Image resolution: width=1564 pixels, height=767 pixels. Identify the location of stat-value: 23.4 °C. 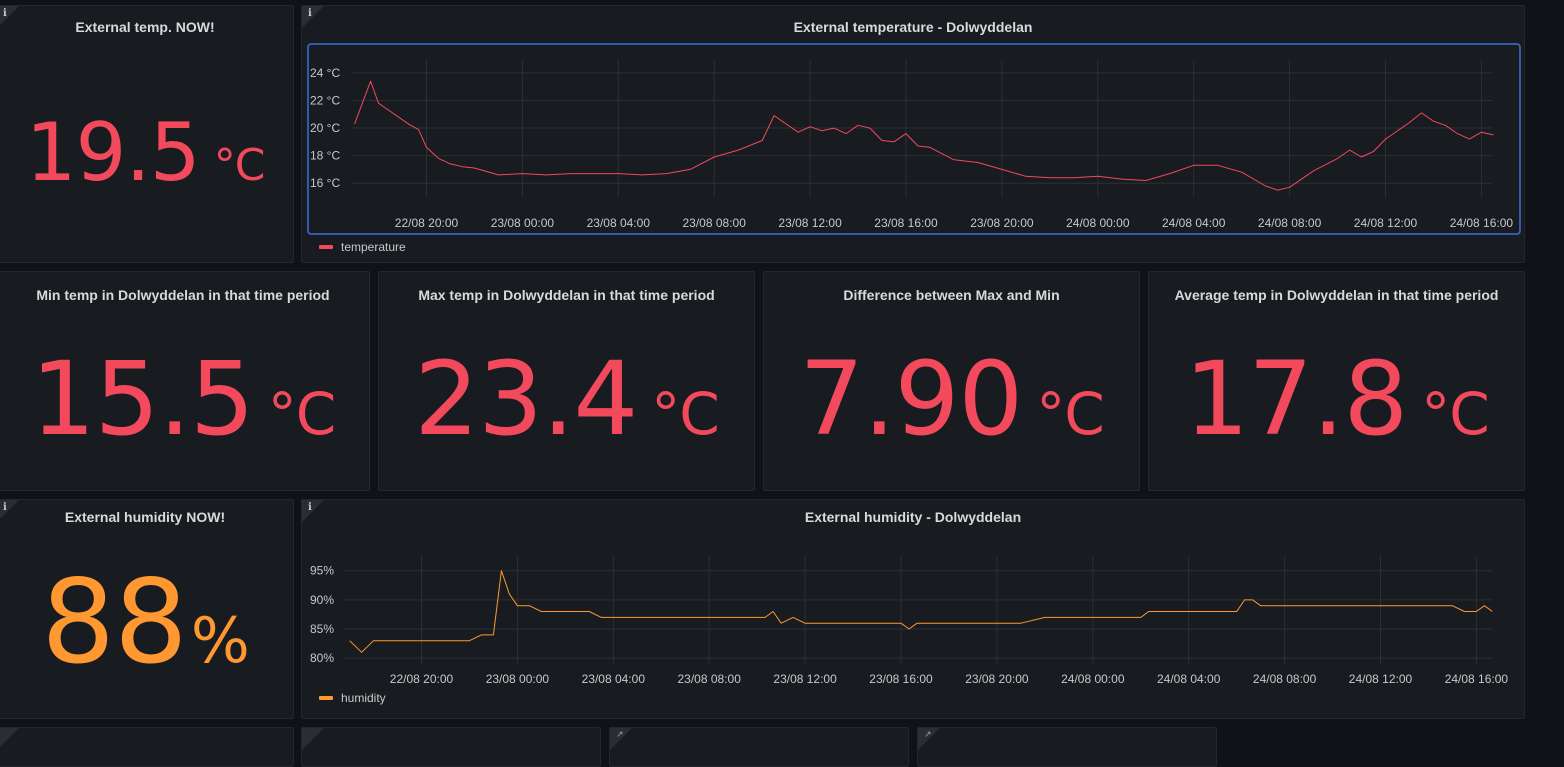
(566, 399).